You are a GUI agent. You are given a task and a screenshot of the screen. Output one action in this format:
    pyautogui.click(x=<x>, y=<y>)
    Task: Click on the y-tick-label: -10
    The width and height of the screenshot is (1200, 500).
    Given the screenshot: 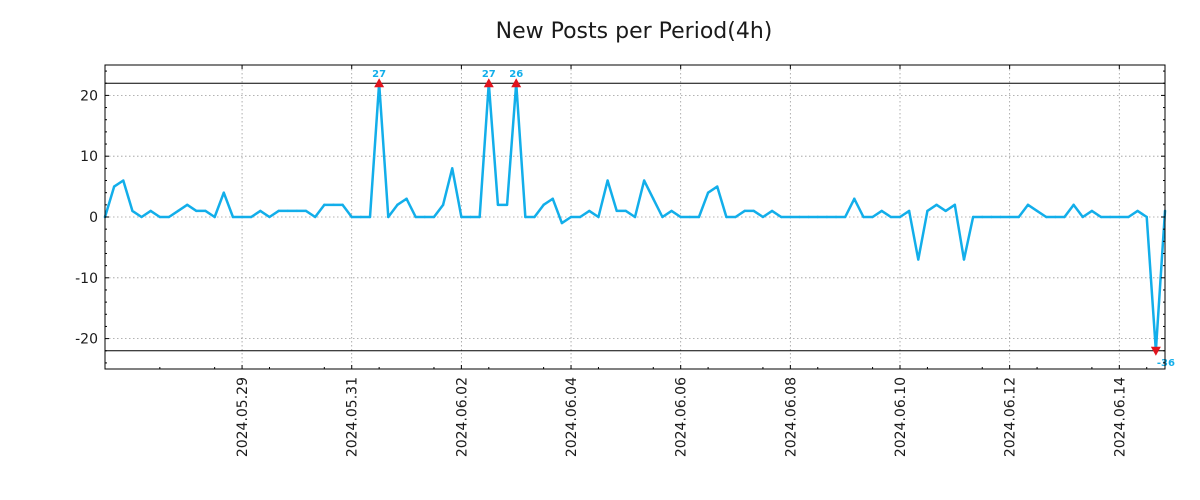 What is the action you would take?
    pyautogui.click(x=86, y=279)
    